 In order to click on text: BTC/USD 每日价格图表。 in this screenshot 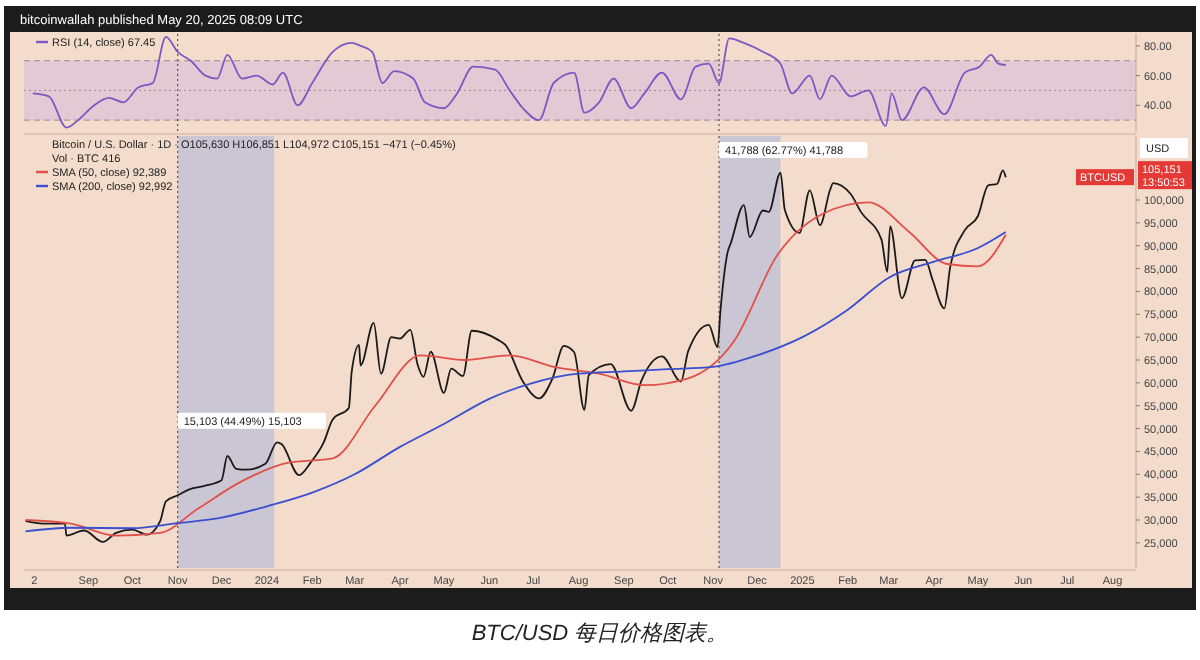, I will do `click(600, 633)`.